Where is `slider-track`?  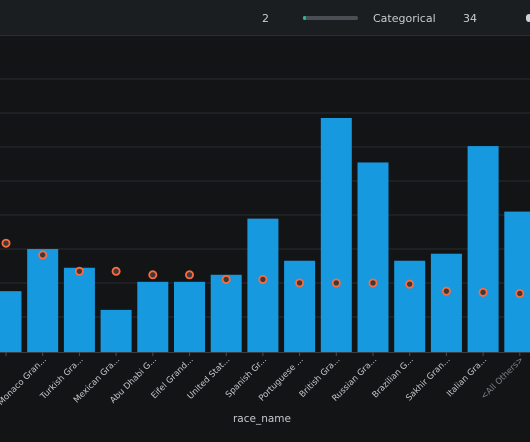 slider-track is located at coordinates (330, 18).